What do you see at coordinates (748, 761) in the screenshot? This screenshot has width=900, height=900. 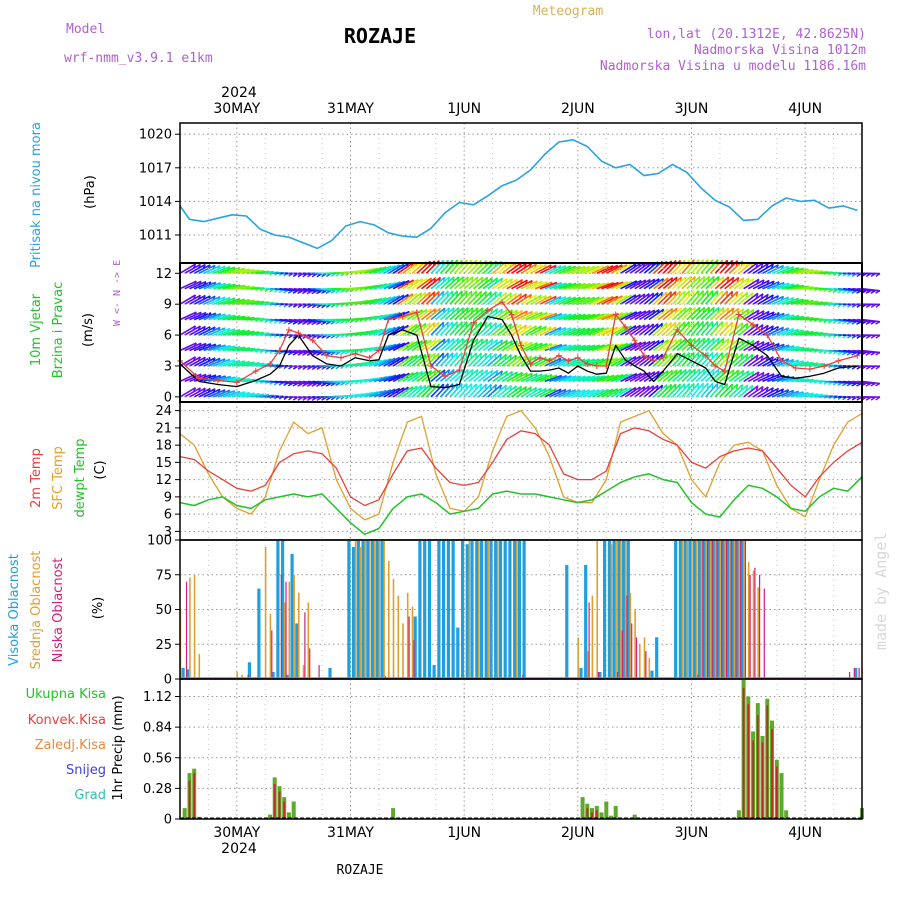 I see `precip-conv-bar` at bounding box center [748, 761].